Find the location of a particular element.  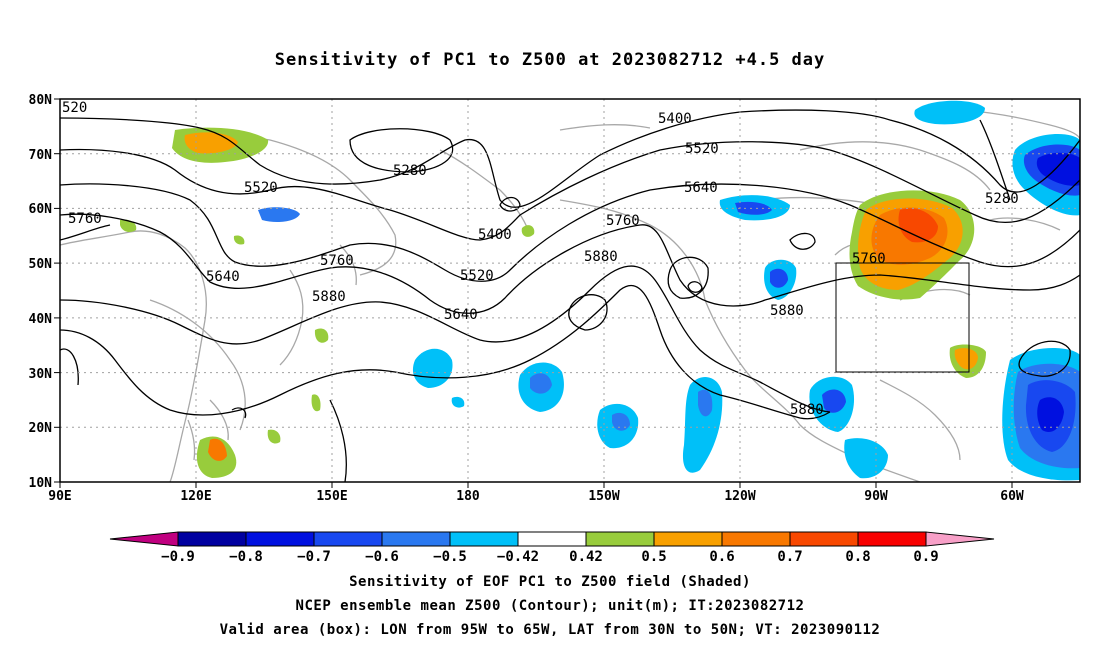

lat-label: 50N is located at coordinates (41, 264).